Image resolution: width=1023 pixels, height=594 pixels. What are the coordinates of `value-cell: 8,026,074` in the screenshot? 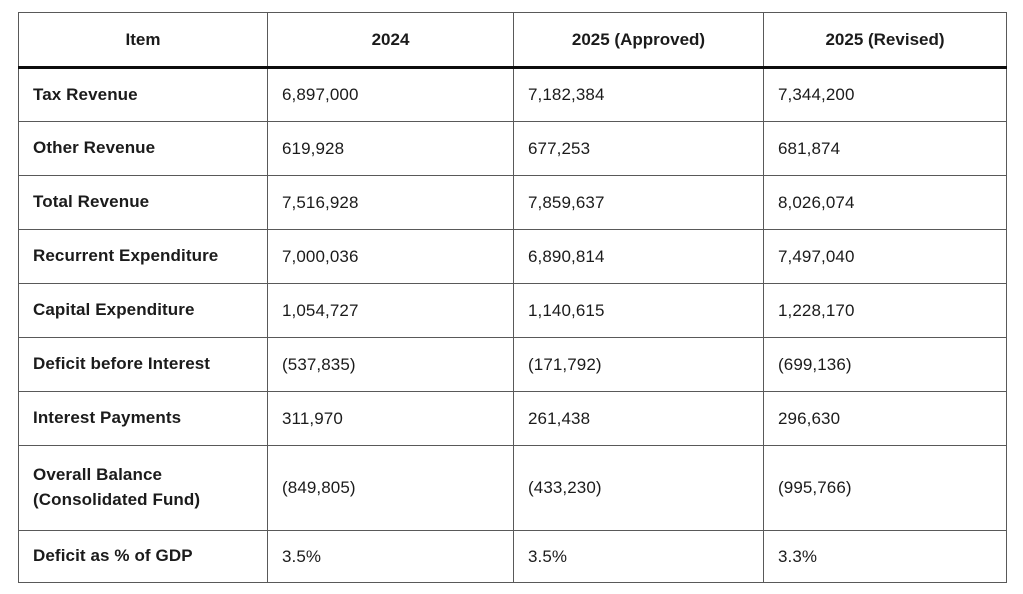 It's located at (885, 202).